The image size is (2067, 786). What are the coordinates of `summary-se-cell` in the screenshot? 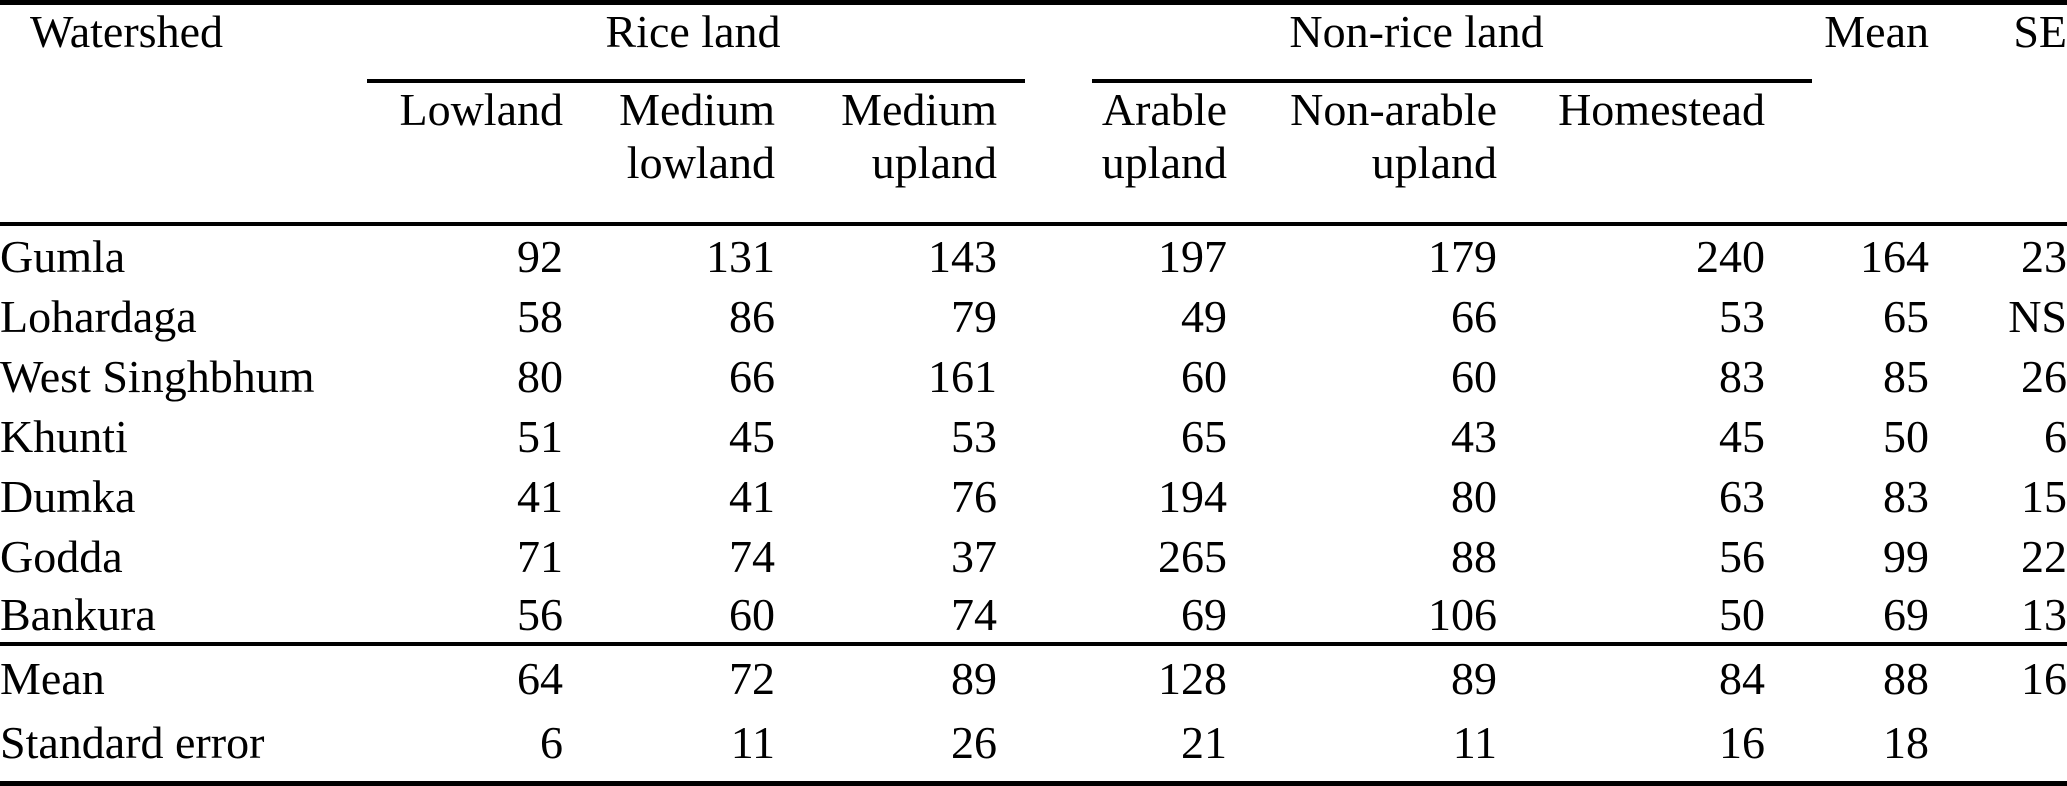 It's located at (1998, 745).